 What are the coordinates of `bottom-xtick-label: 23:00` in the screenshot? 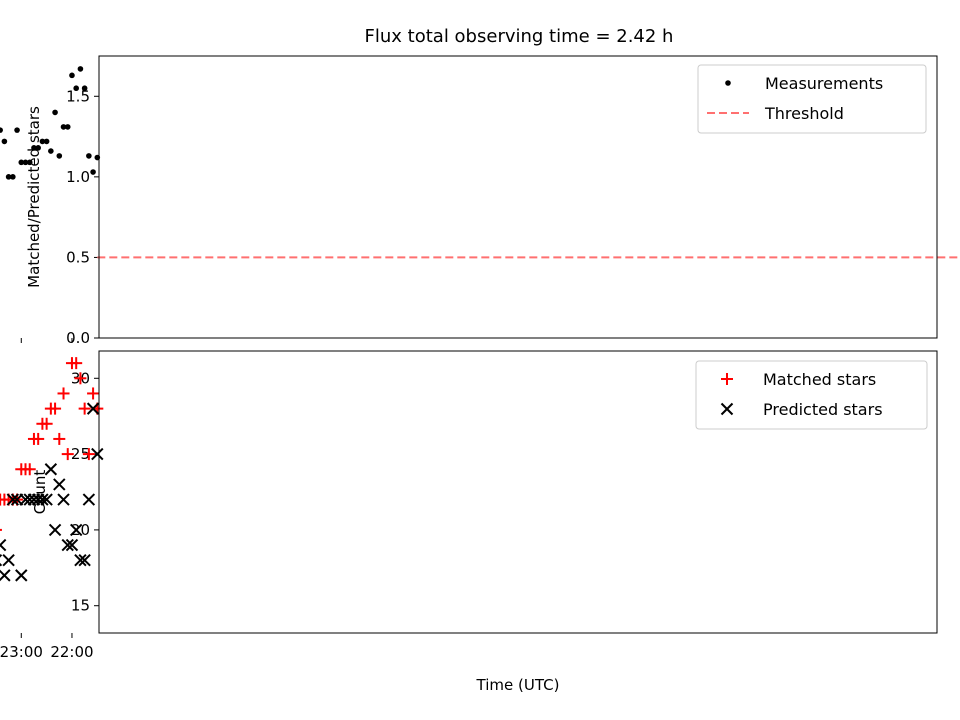 It's located at (21, 652).